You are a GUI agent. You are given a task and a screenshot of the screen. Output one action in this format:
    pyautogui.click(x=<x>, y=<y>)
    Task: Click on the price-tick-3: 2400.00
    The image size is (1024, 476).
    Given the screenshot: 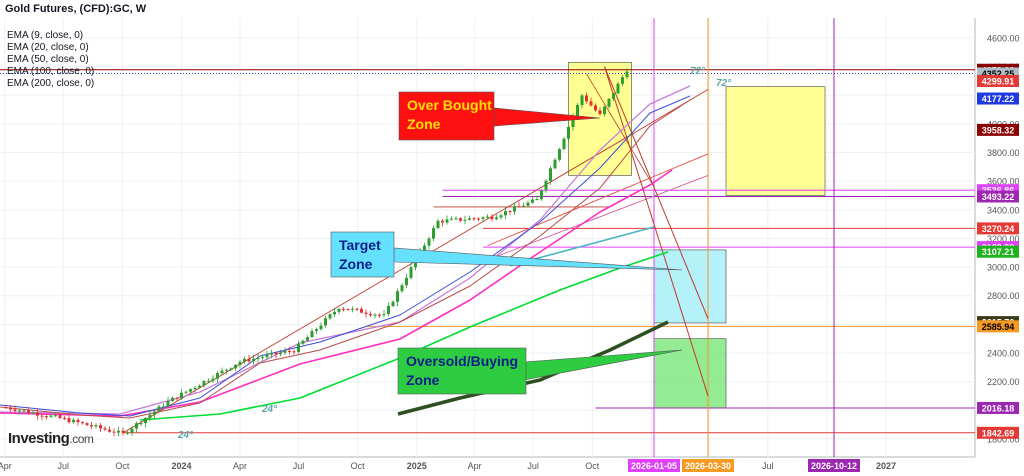 What is the action you would take?
    pyautogui.click(x=1003, y=353)
    